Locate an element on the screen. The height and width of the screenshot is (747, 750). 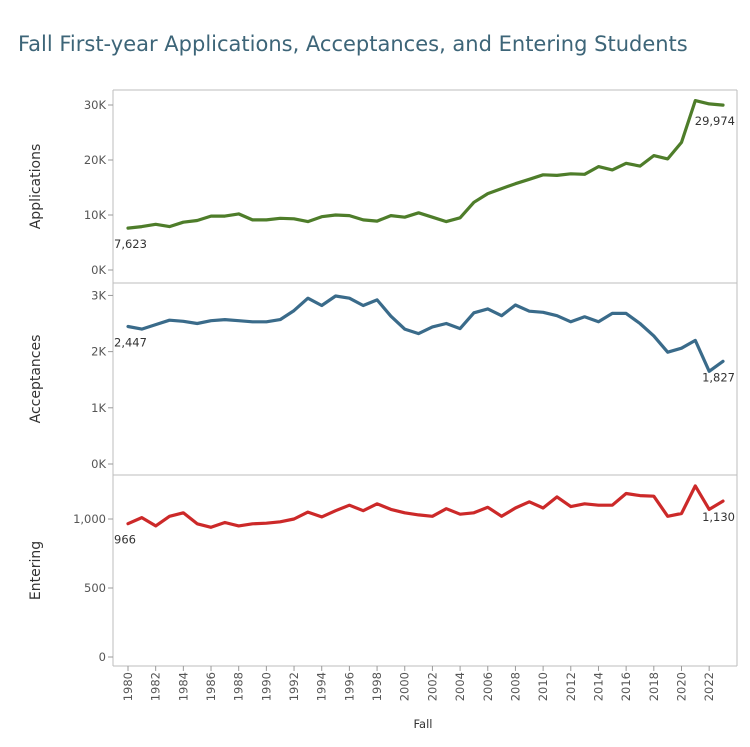
y-tick-label: 2K is located at coordinates (98, 352).